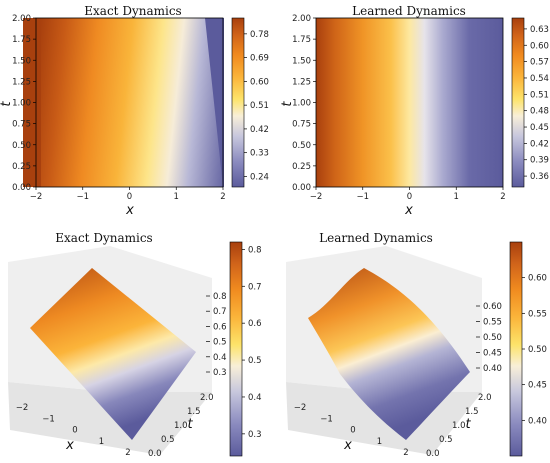  What do you see at coordinates (255, 435) in the screenshot?
I see `colorbar-tick-label: 0.3` at bounding box center [255, 435].